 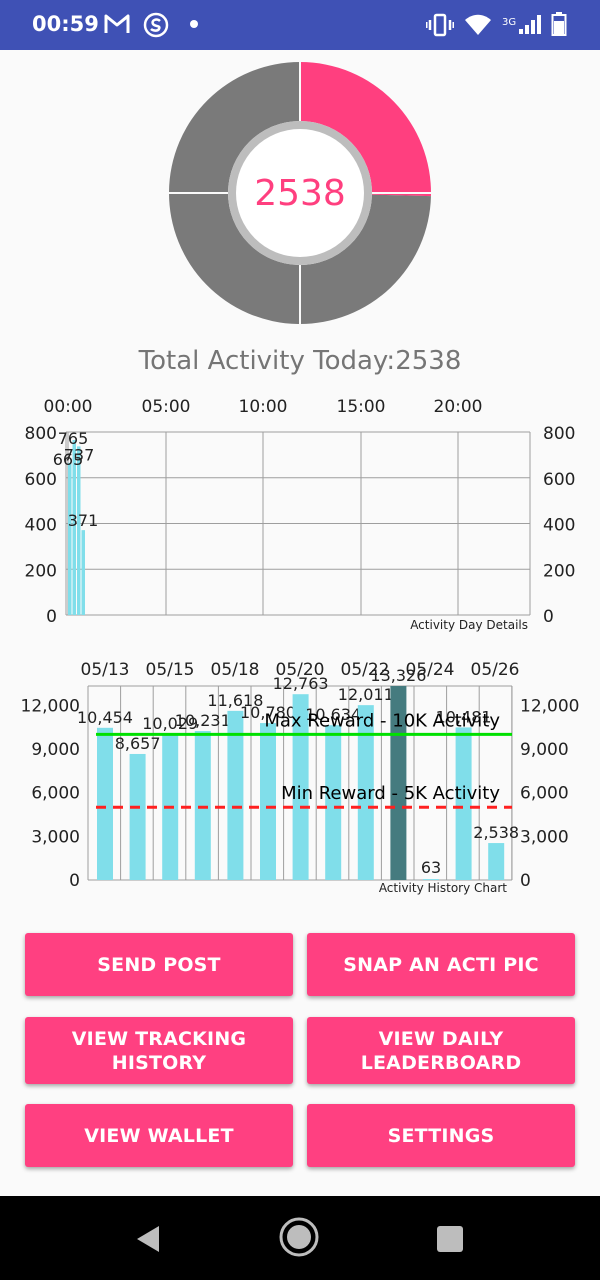 What do you see at coordinates (170, 723) in the screenshot?
I see `history-bar-value-label: 10,029` at bounding box center [170, 723].